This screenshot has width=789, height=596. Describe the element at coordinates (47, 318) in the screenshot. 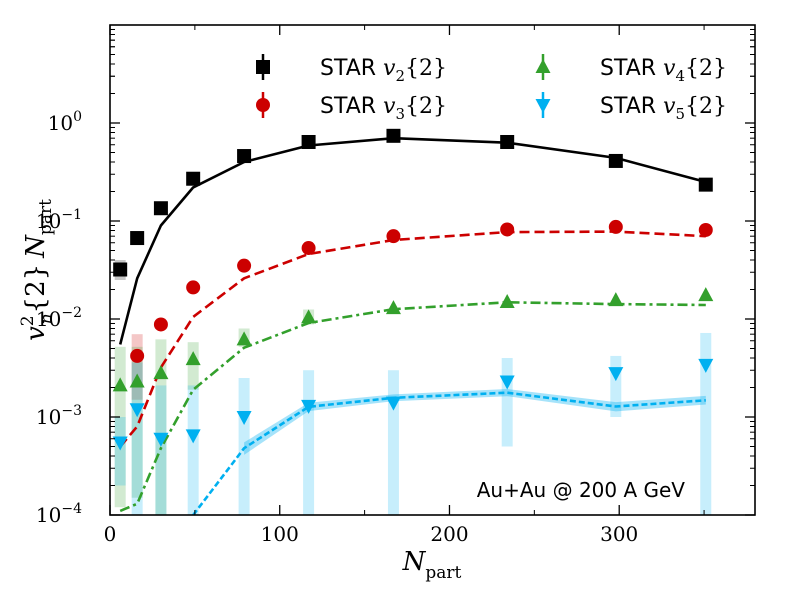

I see `ylabel-n: n` at that location.